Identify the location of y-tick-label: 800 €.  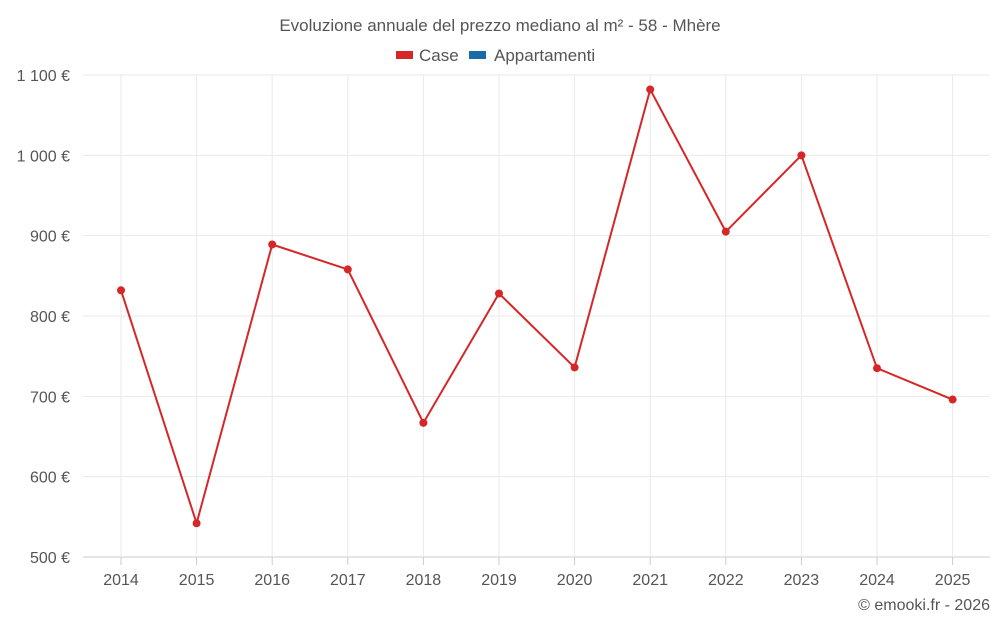
(50, 317).